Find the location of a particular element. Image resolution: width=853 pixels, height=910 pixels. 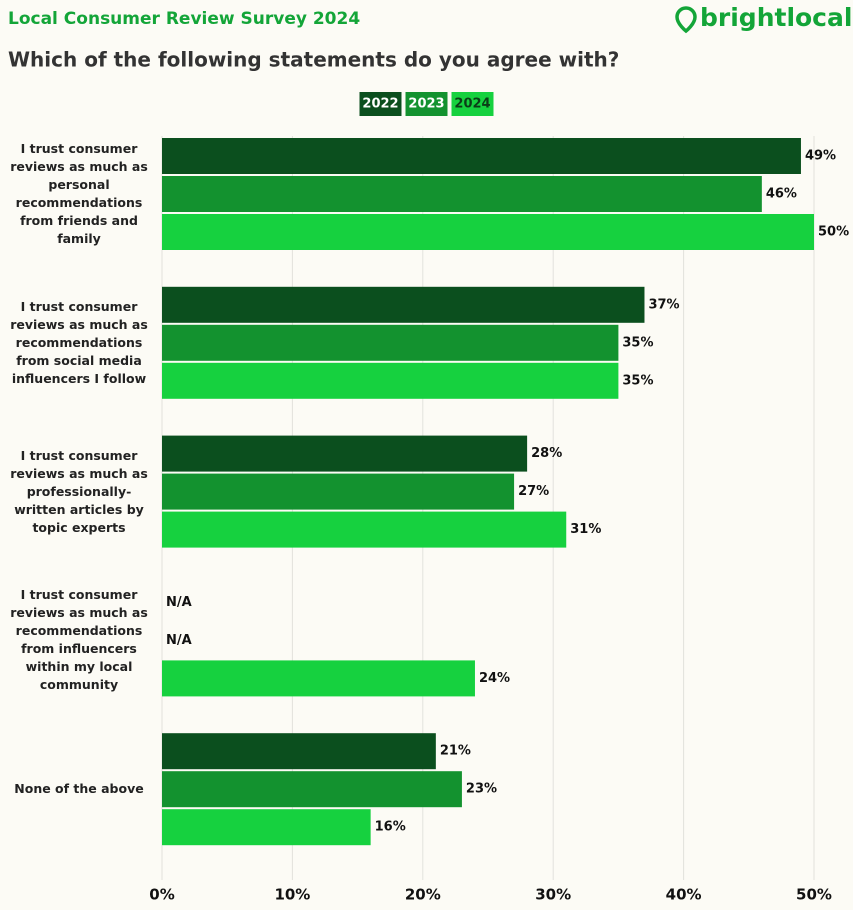

value-label: 46% is located at coordinates (781, 194).